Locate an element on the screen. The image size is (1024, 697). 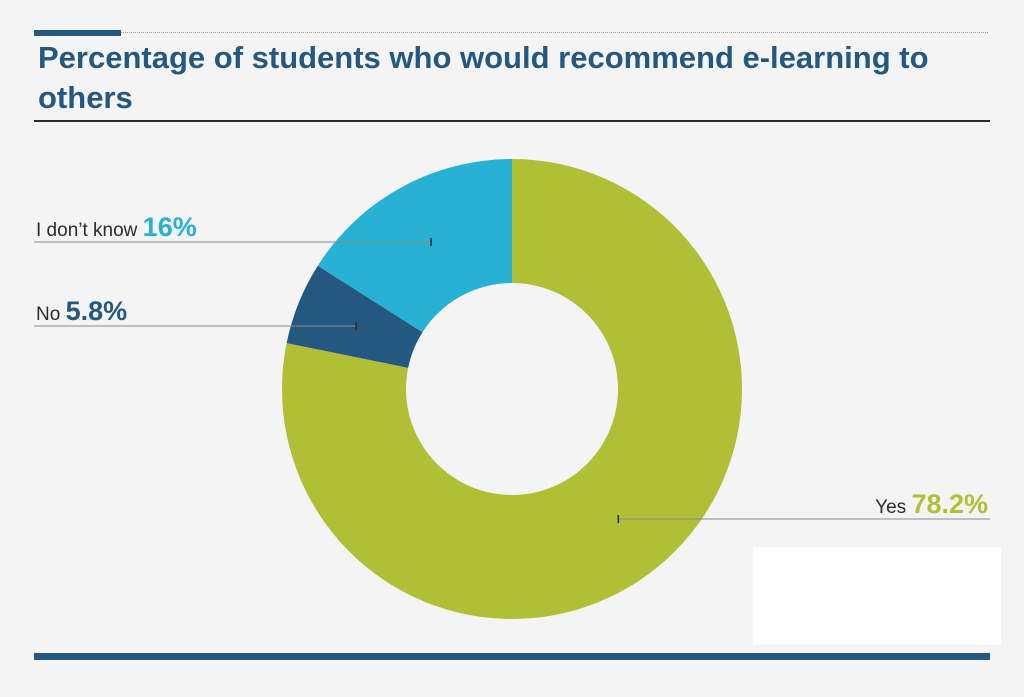
blank-panel is located at coordinates (877, 596).